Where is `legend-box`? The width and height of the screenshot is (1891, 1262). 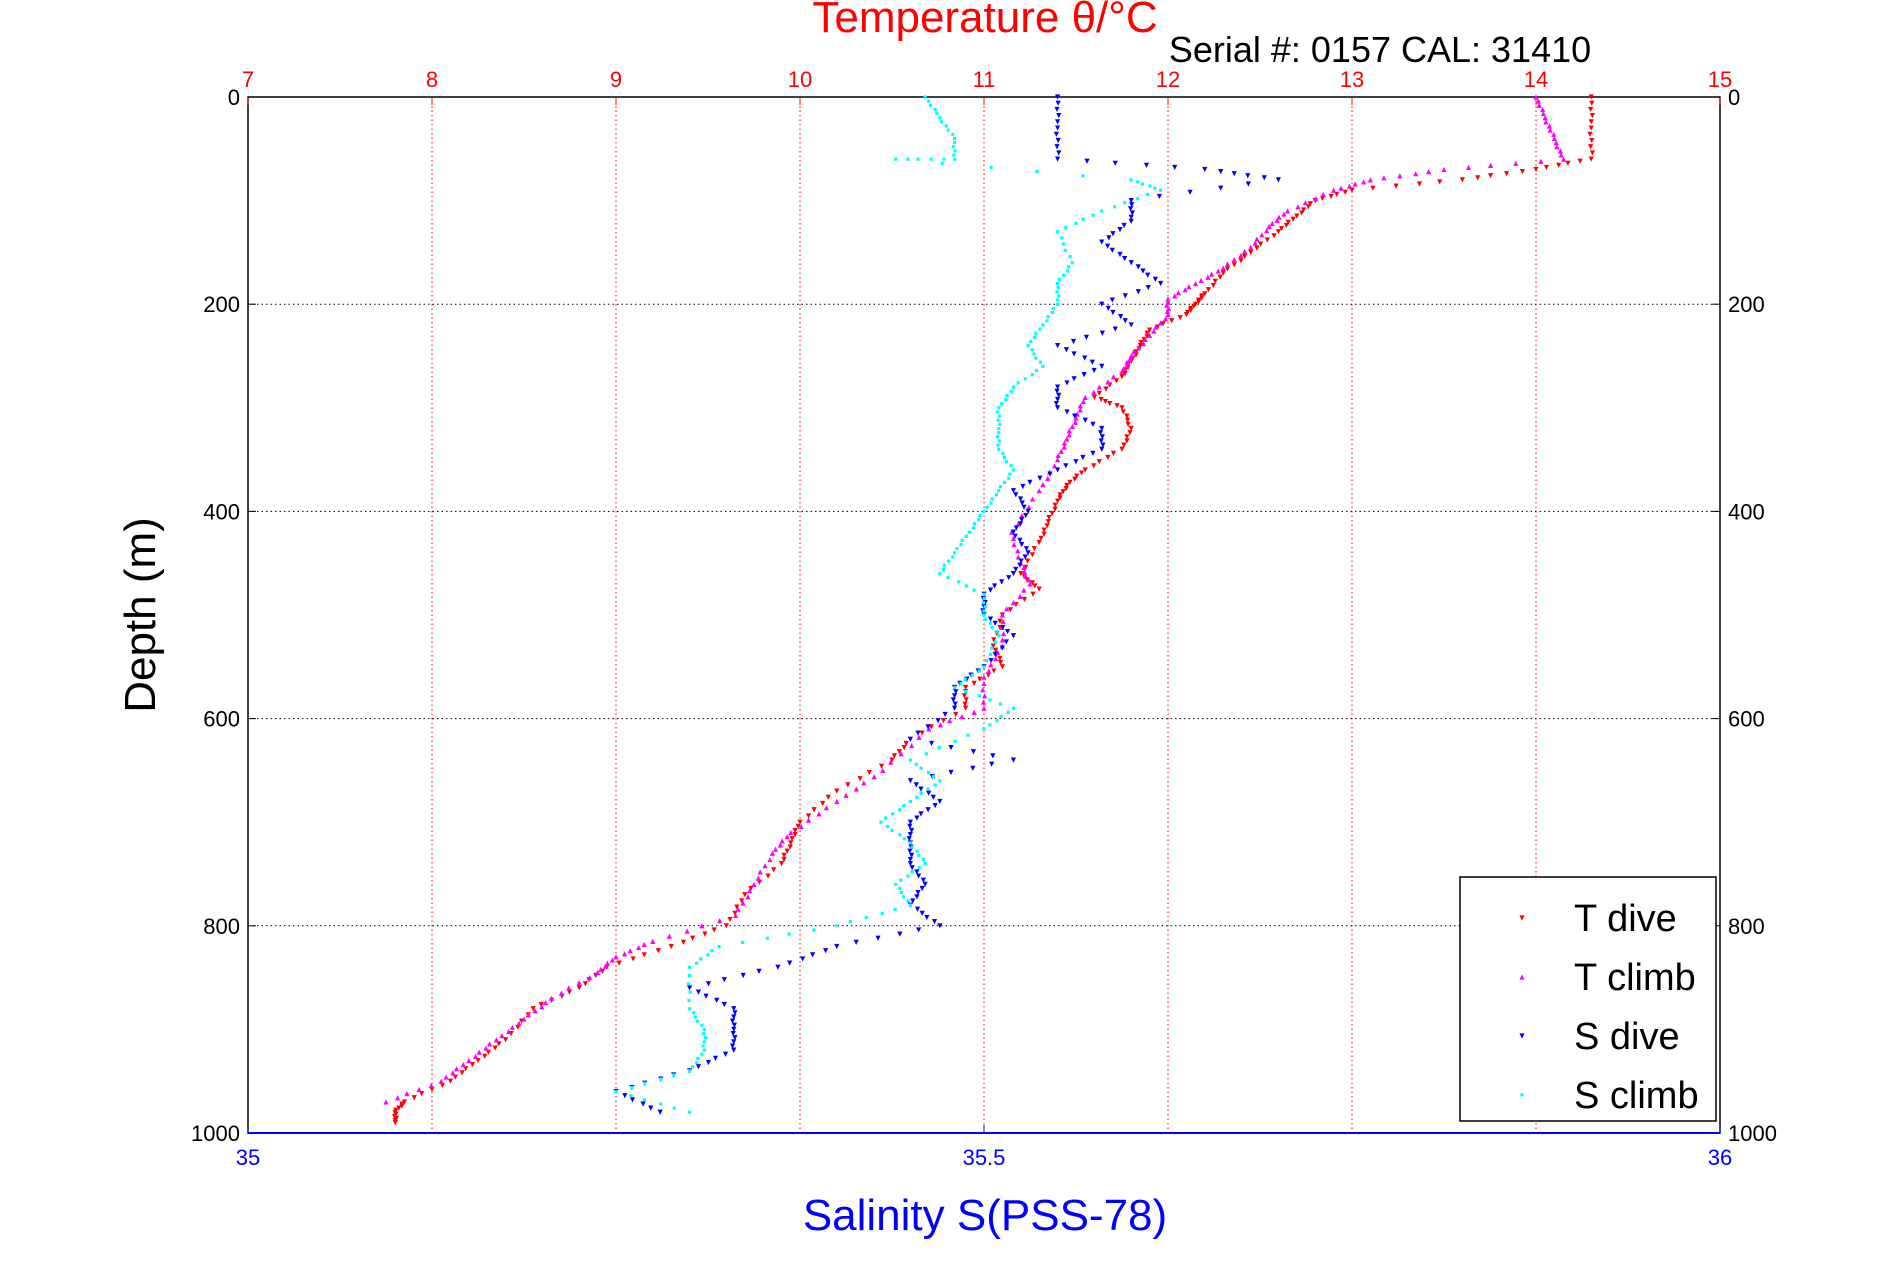
legend-box is located at coordinates (1588, 999).